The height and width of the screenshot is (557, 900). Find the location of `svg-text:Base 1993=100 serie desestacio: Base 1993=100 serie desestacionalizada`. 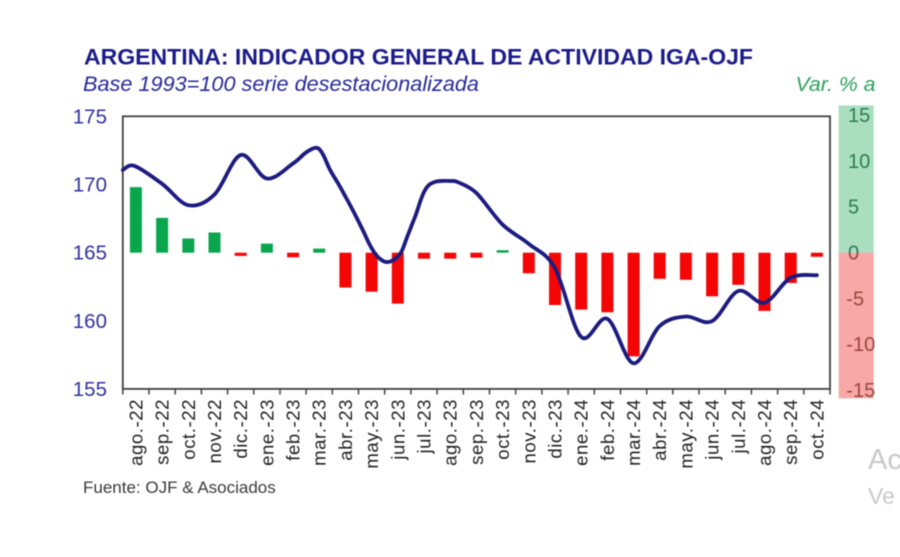

svg-text:Base 1993=100 serie desestacio: Base 1993=100 serie desestacionalizada is located at coordinates (281, 84).